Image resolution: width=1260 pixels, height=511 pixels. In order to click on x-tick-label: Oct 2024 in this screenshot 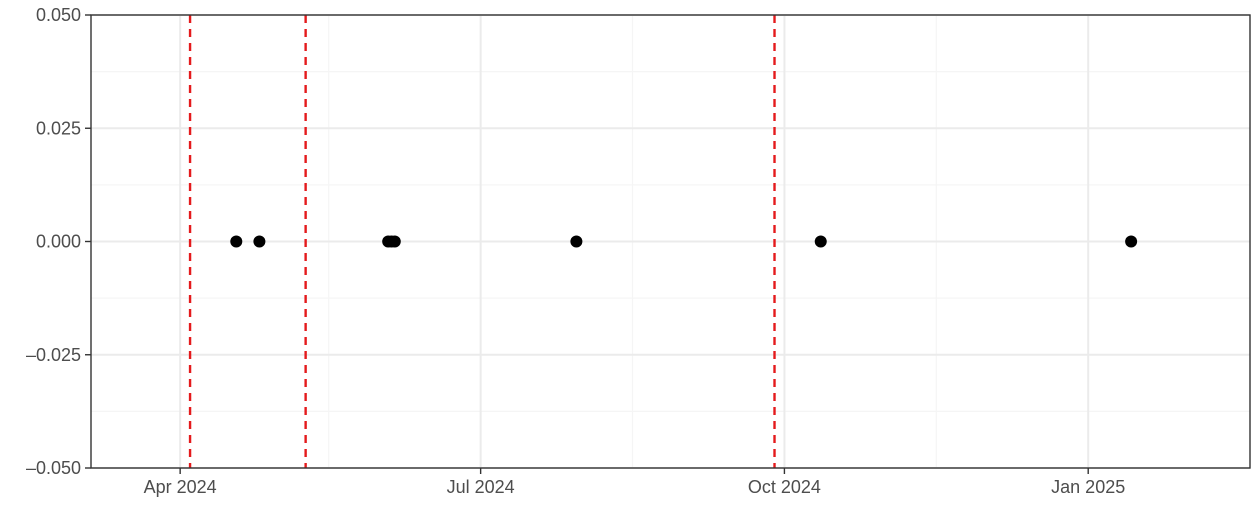, I will do `click(784, 487)`.